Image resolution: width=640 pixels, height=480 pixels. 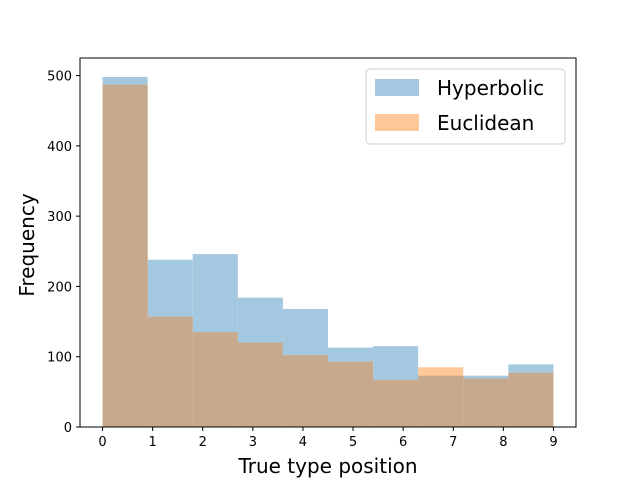 What do you see at coordinates (397, 87) in the screenshot?
I see `legend-swatch-hyperbolic` at bounding box center [397, 87].